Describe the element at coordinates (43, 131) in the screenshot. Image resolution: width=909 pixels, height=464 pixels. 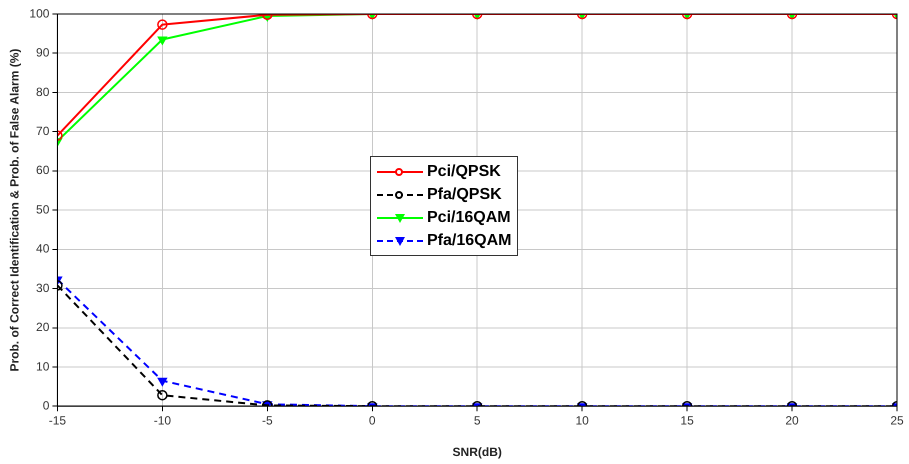
I see `y-tick-label: 70` at that location.